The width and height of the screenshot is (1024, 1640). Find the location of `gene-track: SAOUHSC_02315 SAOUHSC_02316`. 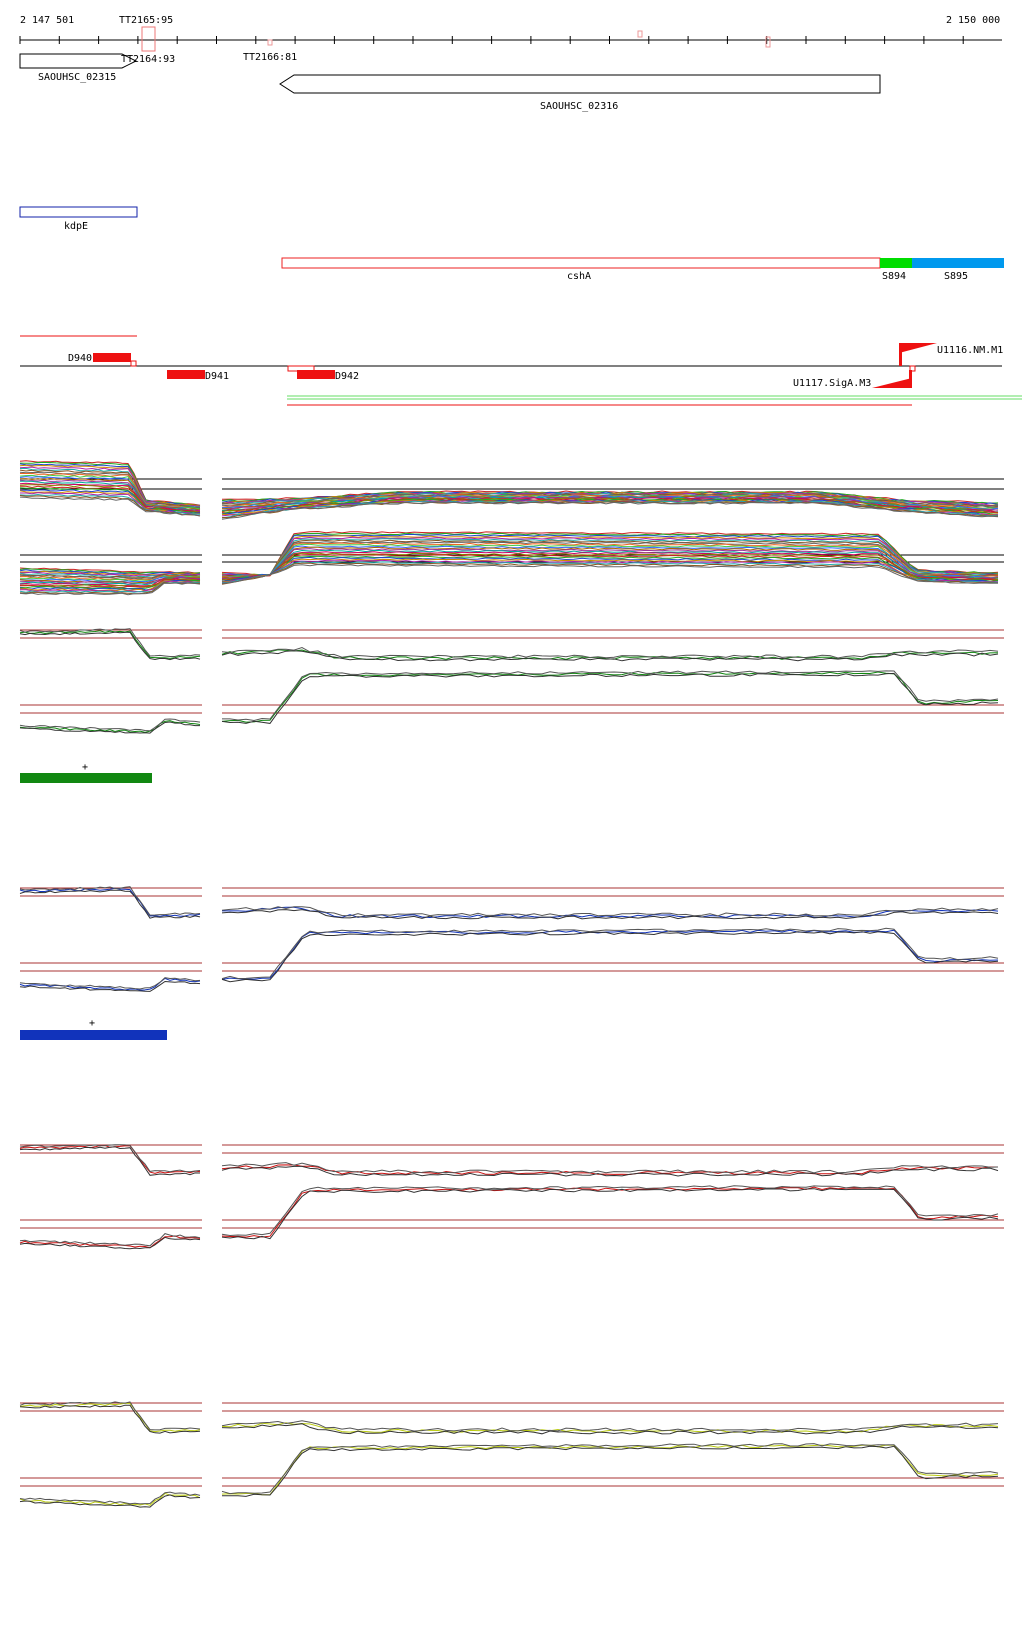

gene-track: SAOUHSC_02315 SAOUHSC_02316 is located at coordinates (450, 82).